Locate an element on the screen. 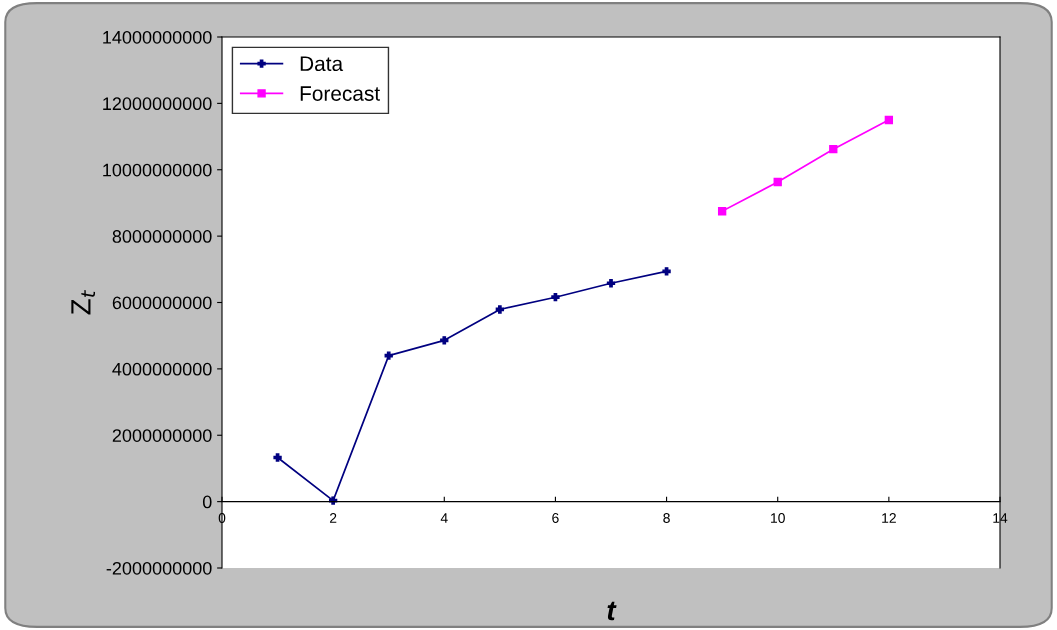 The image size is (1057, 630). x-tick-label: 8 is located at coordinates (666, 518).